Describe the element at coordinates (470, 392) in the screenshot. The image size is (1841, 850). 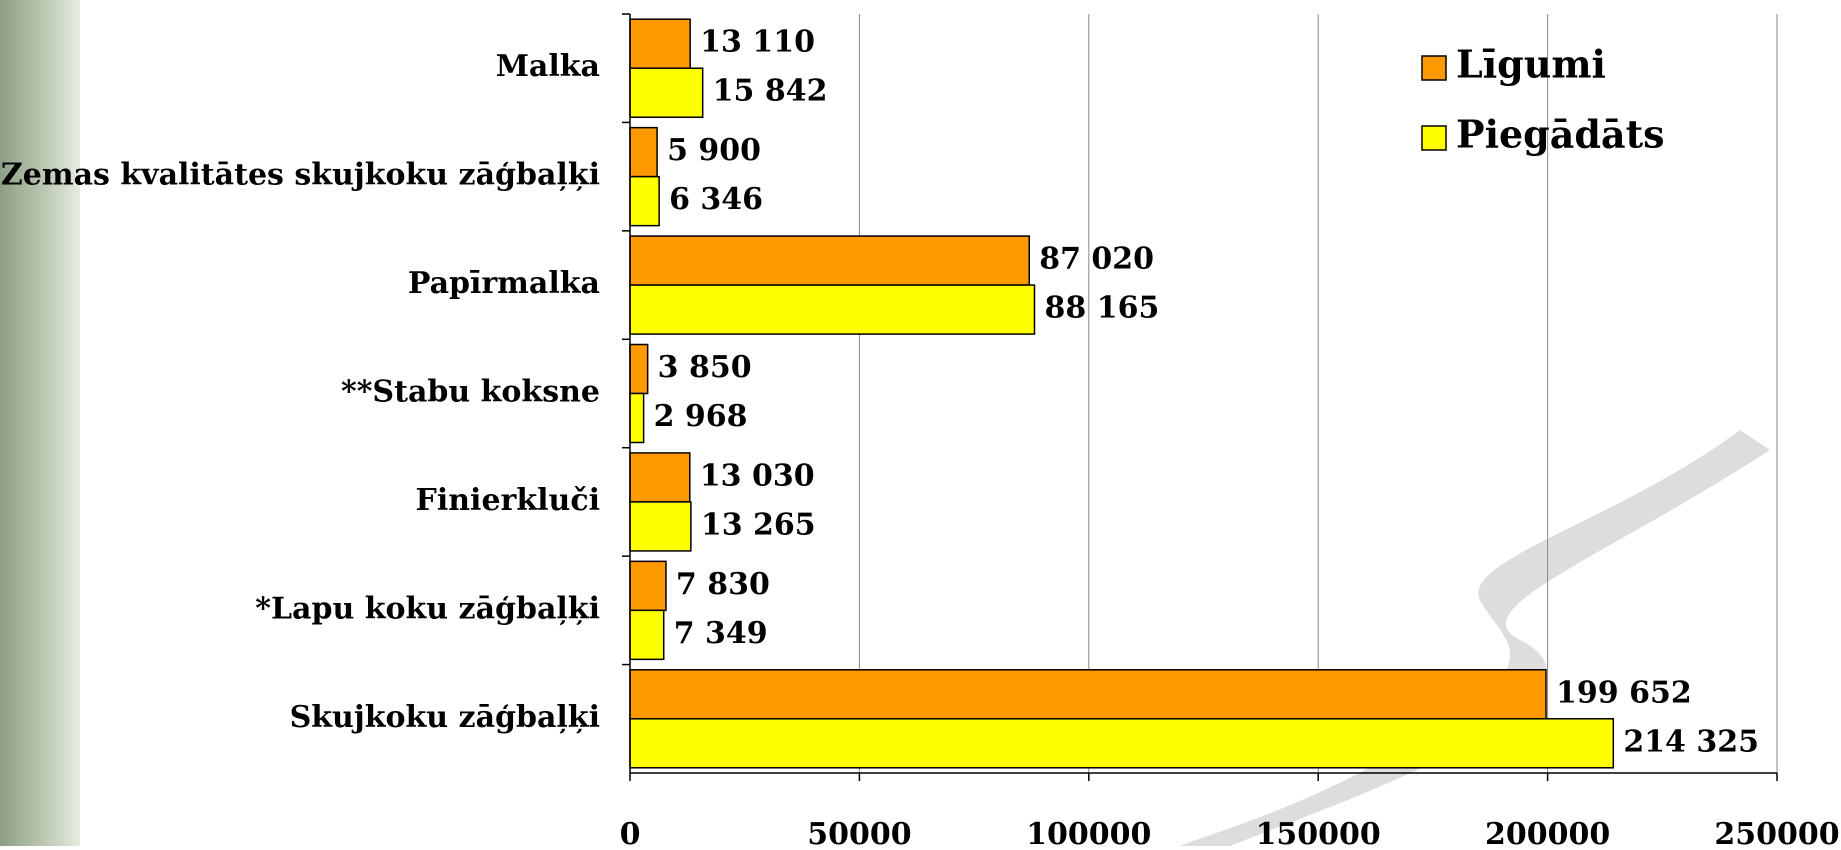
I see `y-tick-label: **Stabu koksne` at that location.